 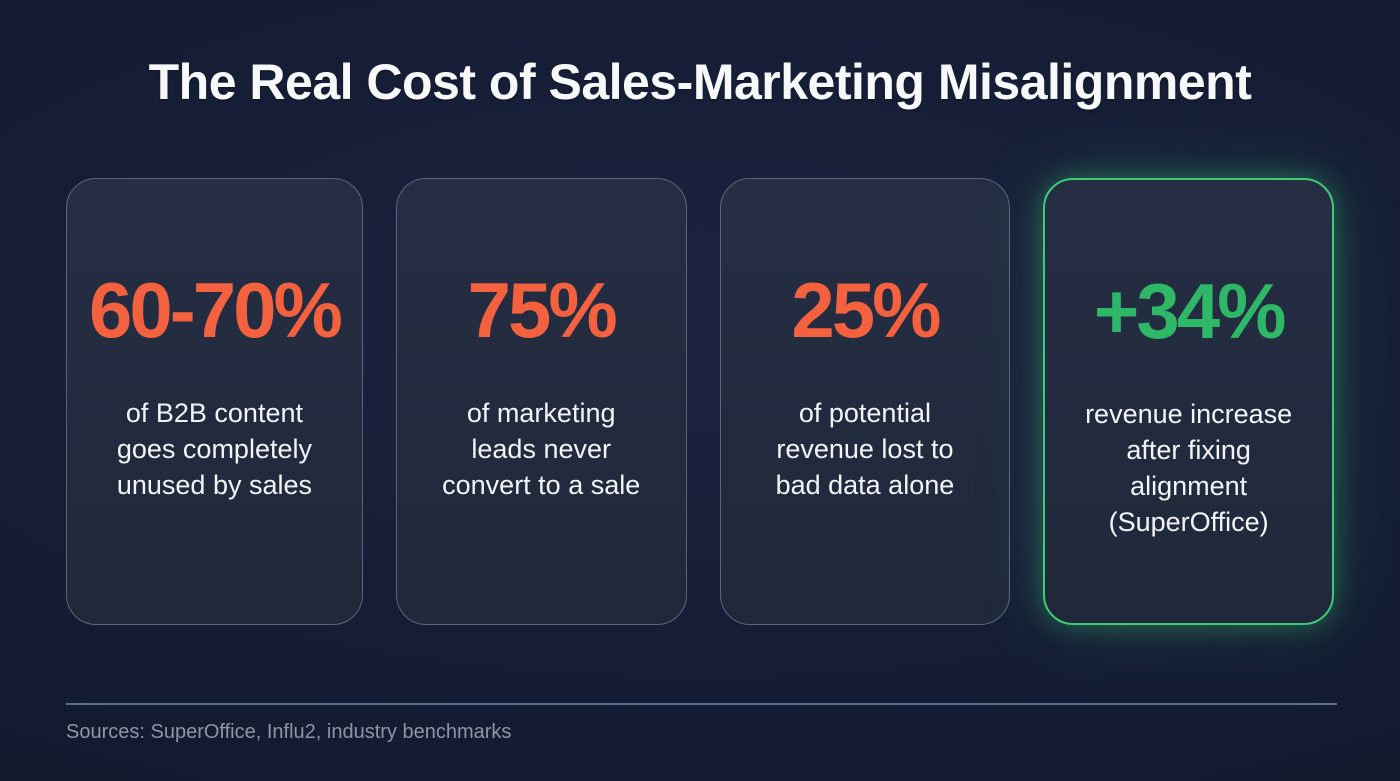 What do you see at coordinates (865, 484) in the screenshot?
I see `stat-description-line: bad data alone` at bounding box center [865, 484].